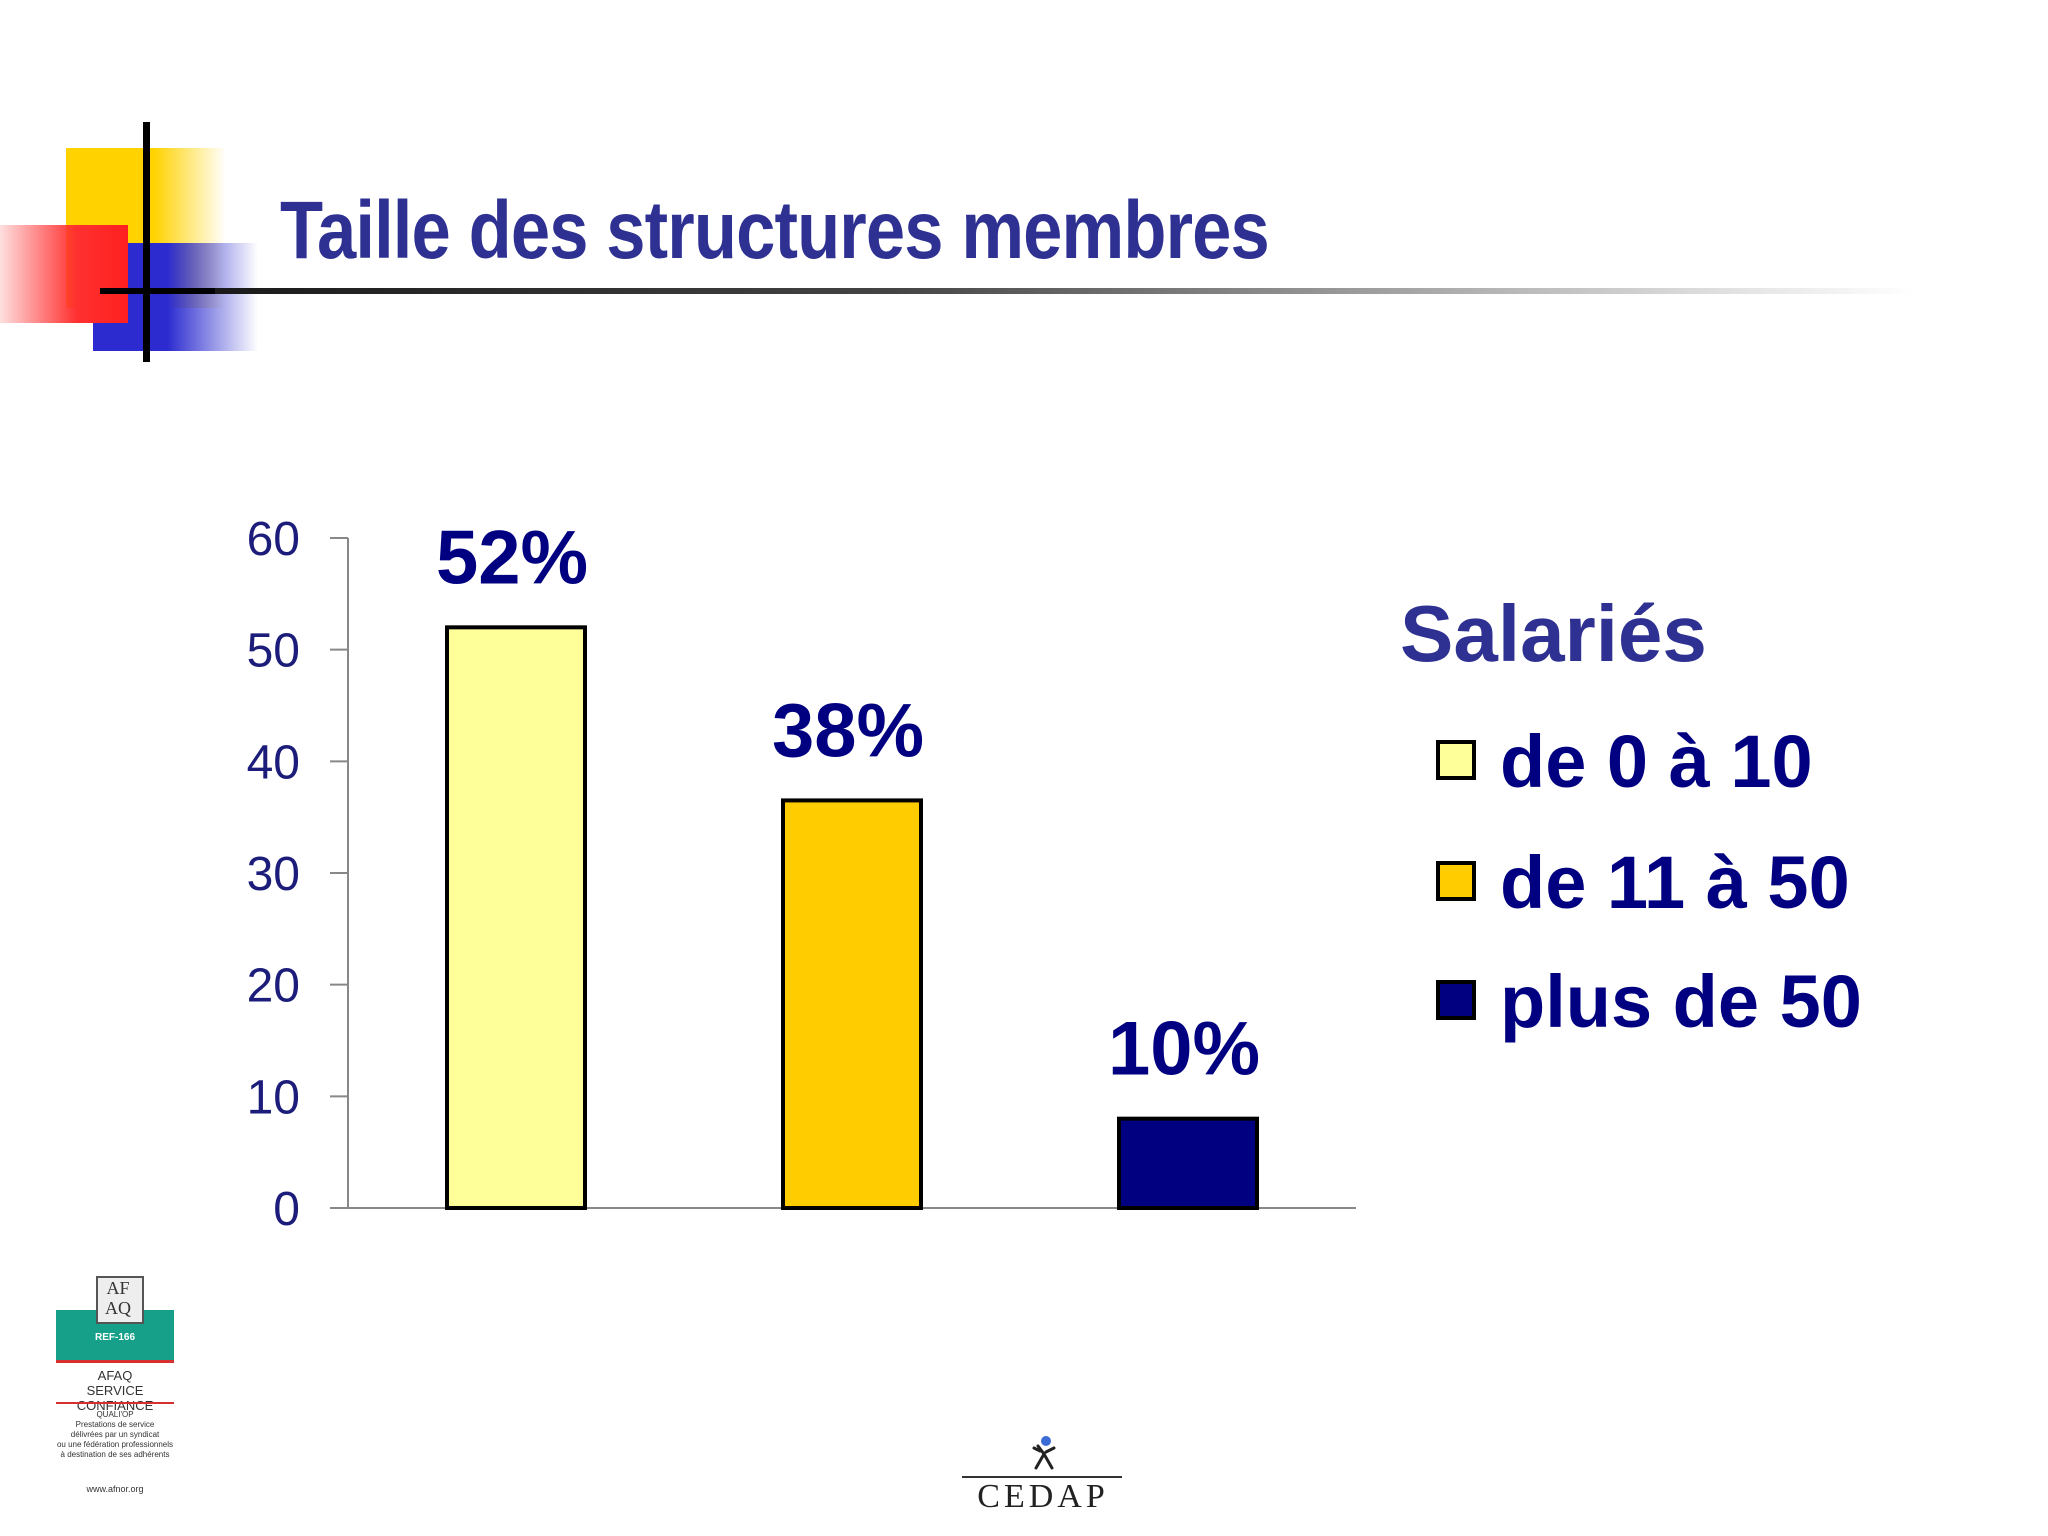 This screenshot has height=1536, width=2048. I want to click on legend-swatch-navy, so click(1456, 1000).